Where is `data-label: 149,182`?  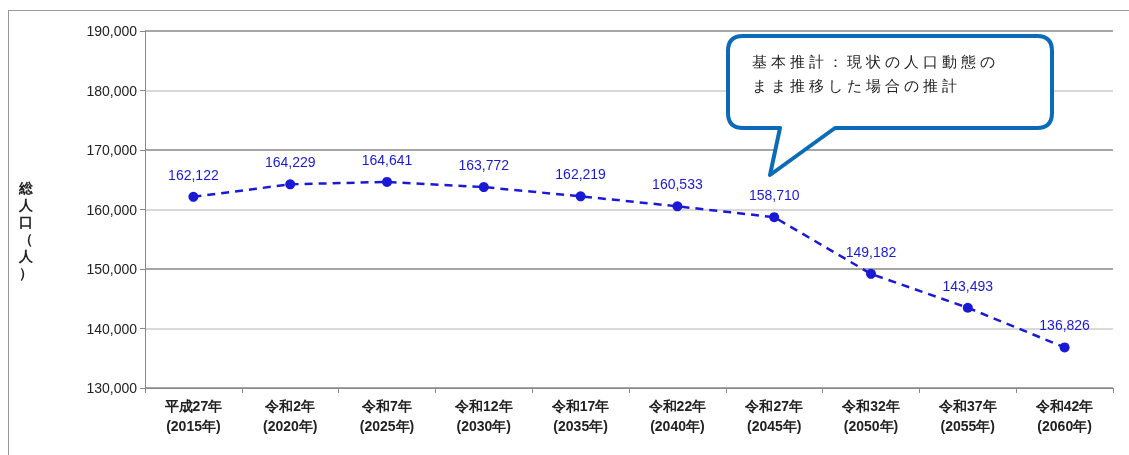
data-label: 149,182 is located at coordinates (871, 251).